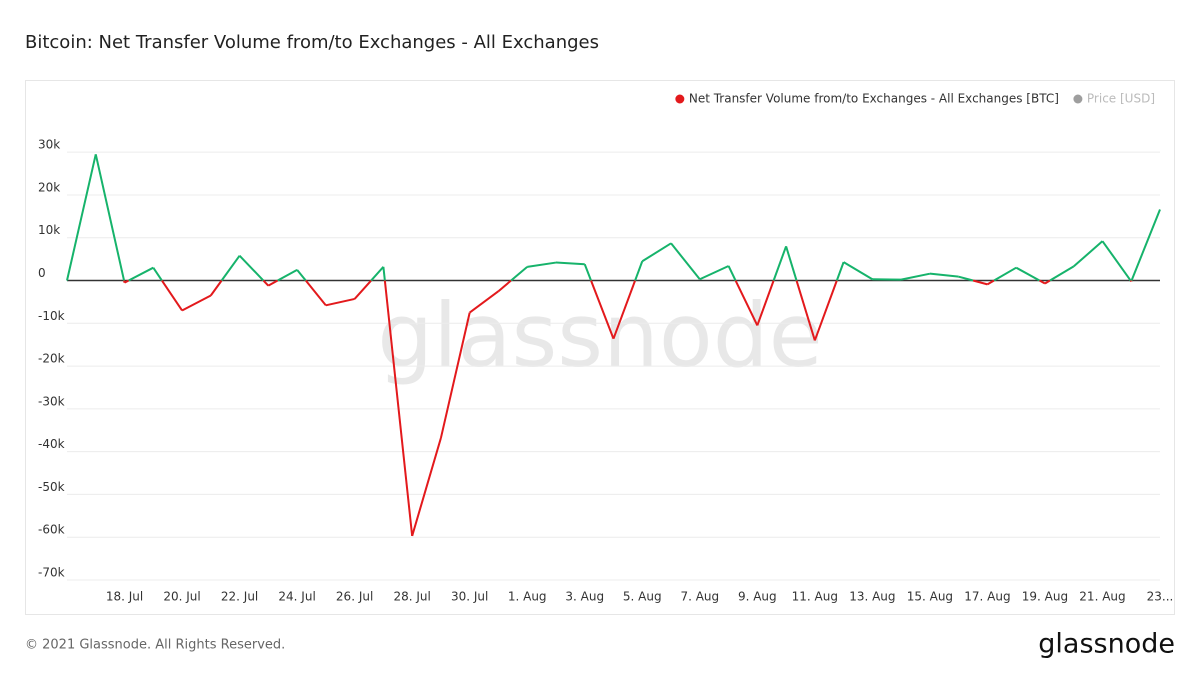  I want to click on x-tick-label: 17. Aug, so click(987, 597).